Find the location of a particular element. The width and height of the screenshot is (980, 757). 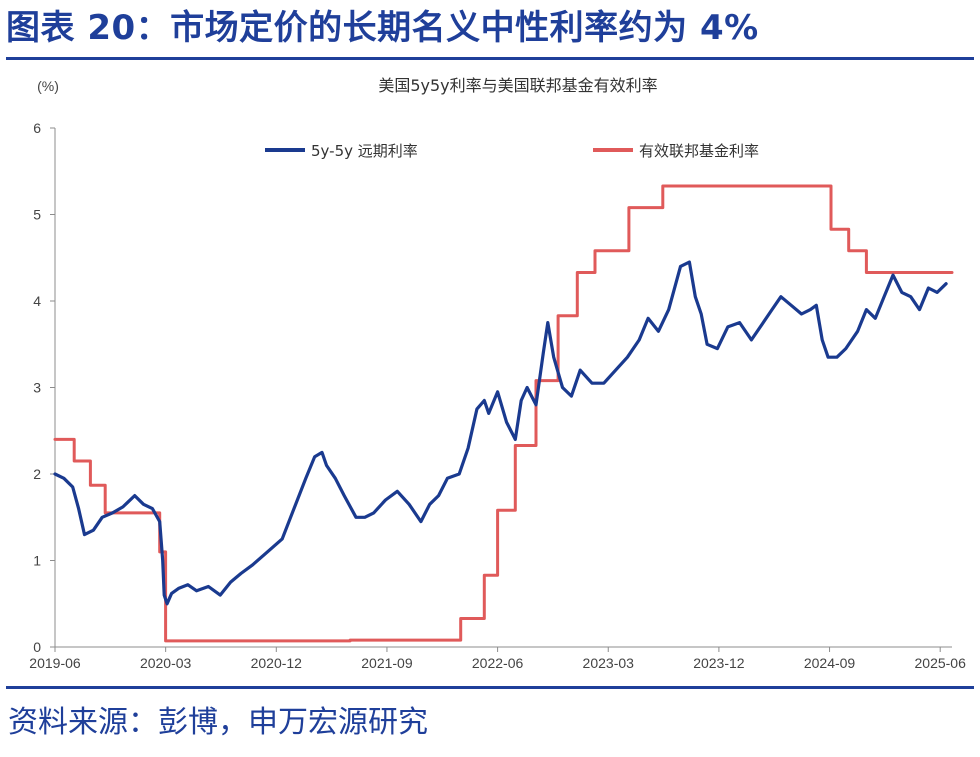

x-tick-label: 2020-03 is located at coordinates (166, 663).